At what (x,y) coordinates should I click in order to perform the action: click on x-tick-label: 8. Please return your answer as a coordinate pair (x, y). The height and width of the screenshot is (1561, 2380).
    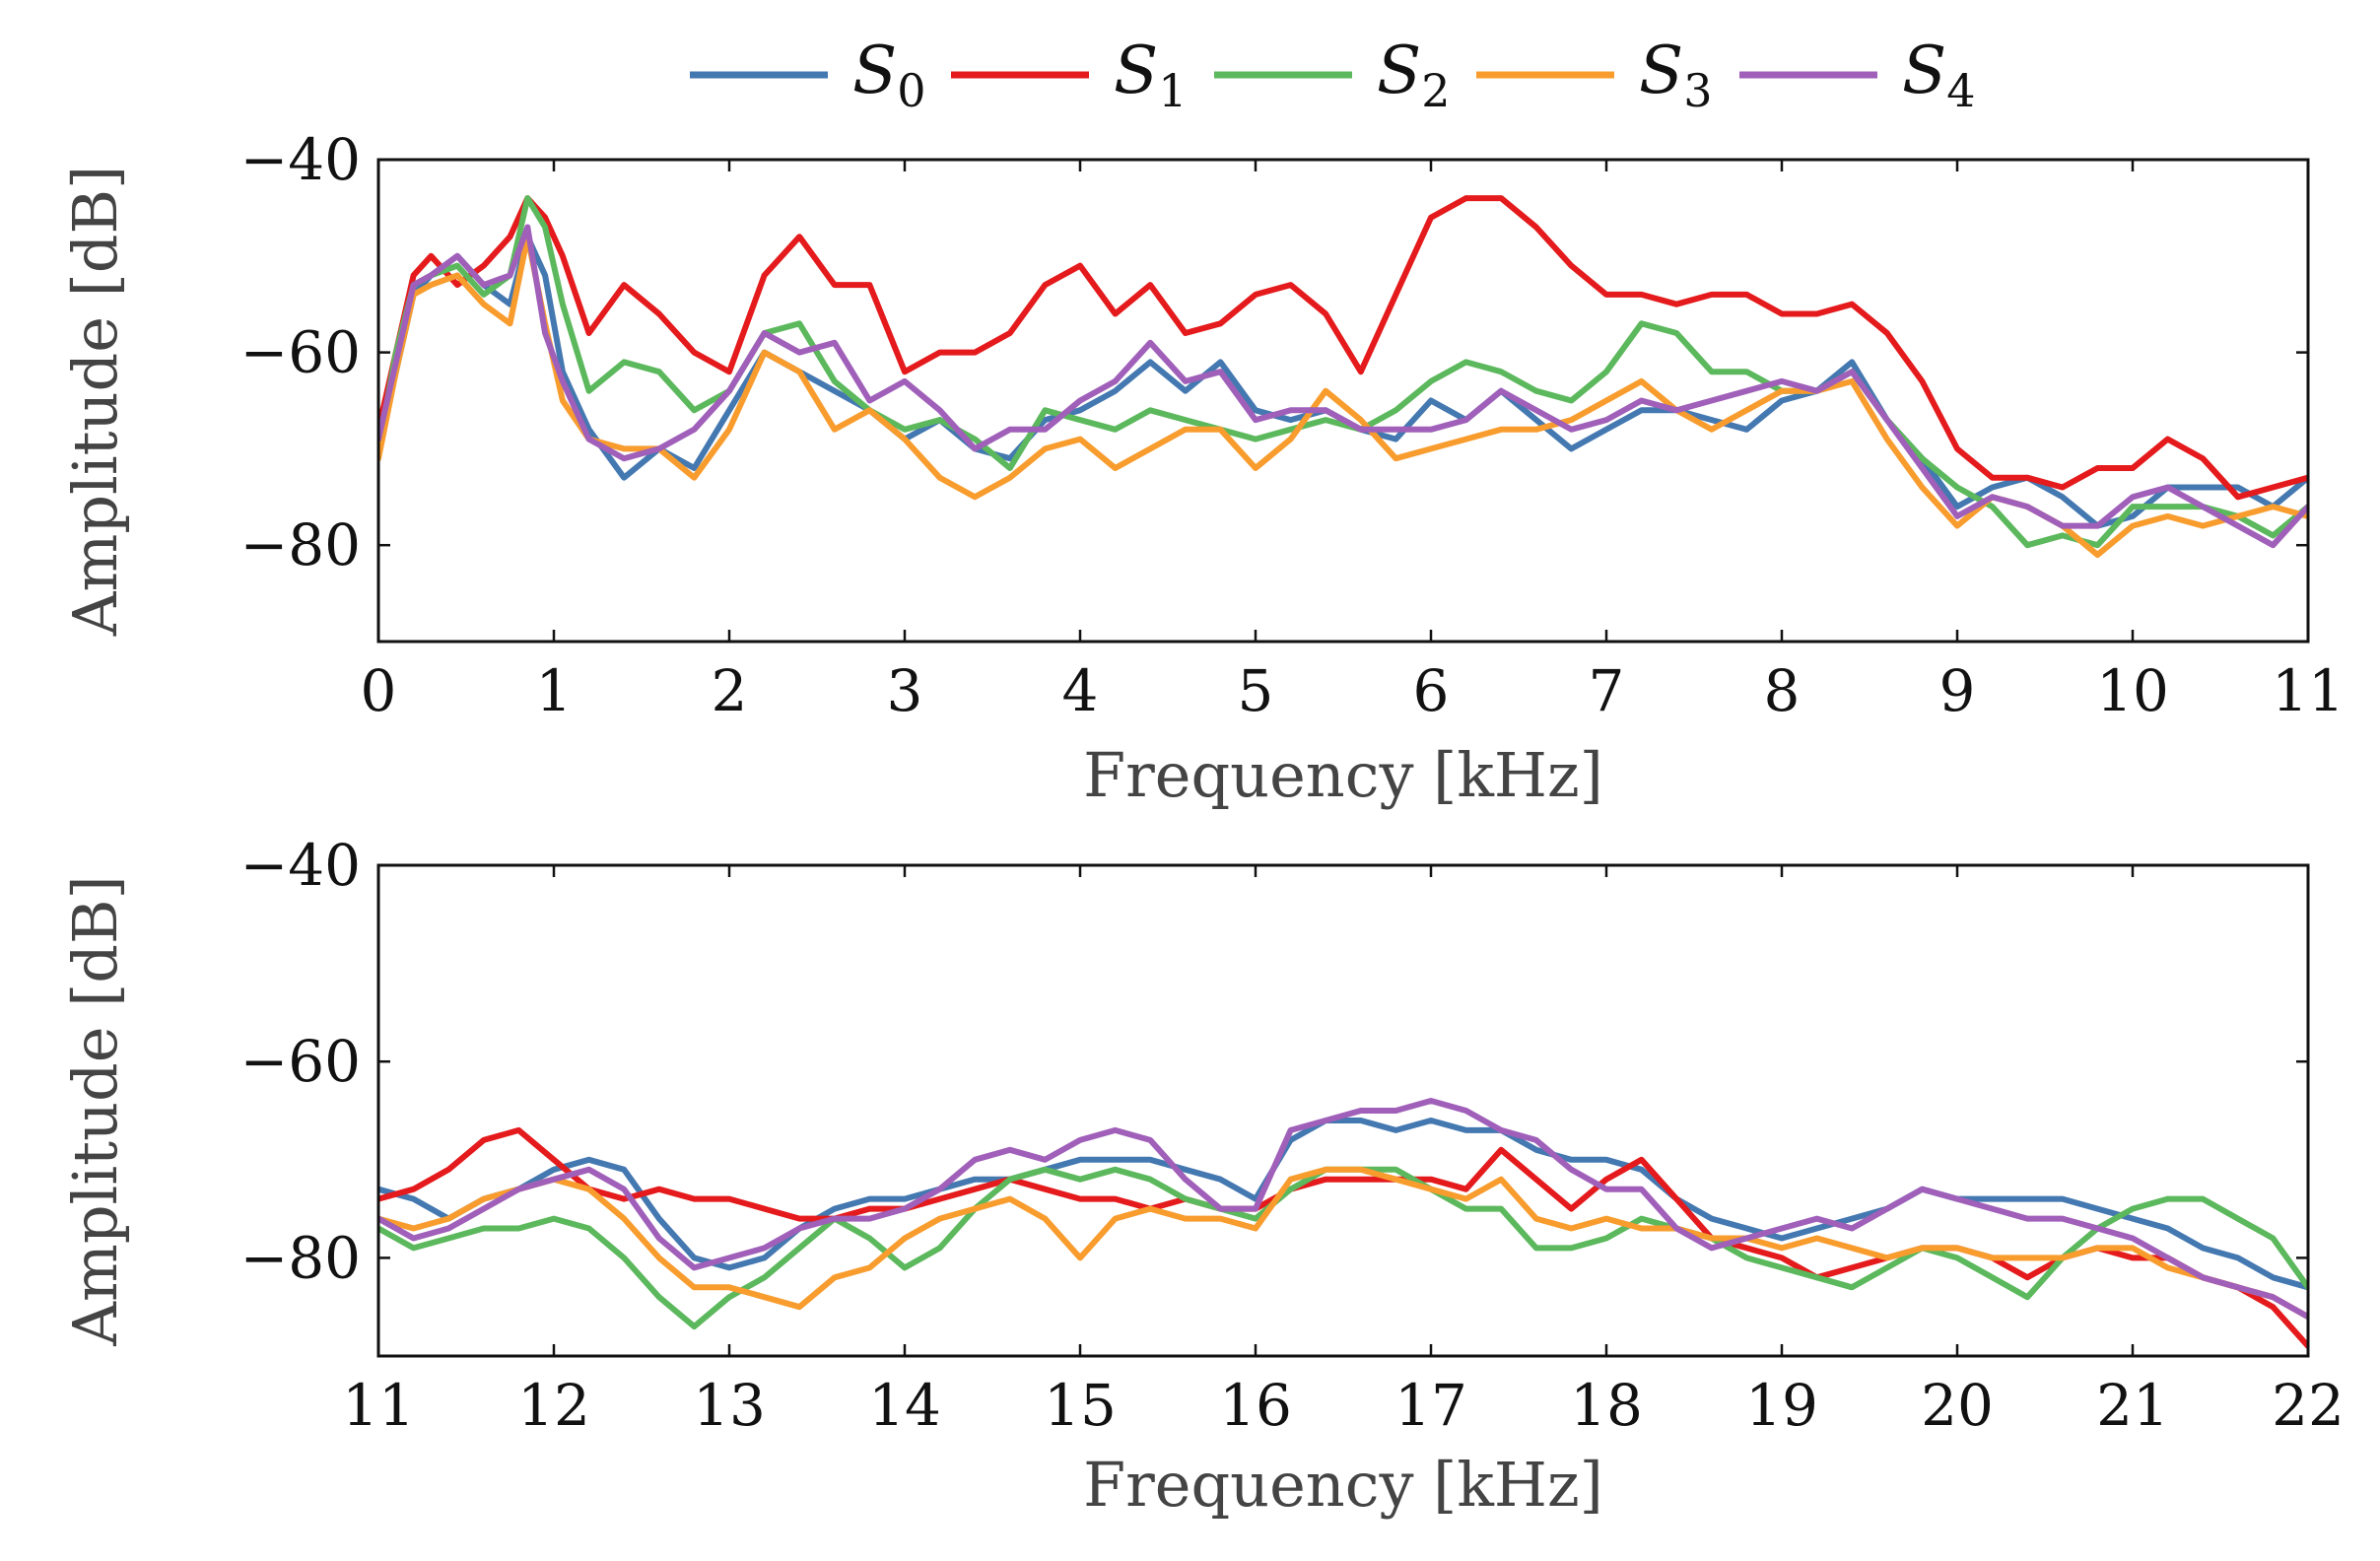
    Looking at the image, I should click on (1782, 690).